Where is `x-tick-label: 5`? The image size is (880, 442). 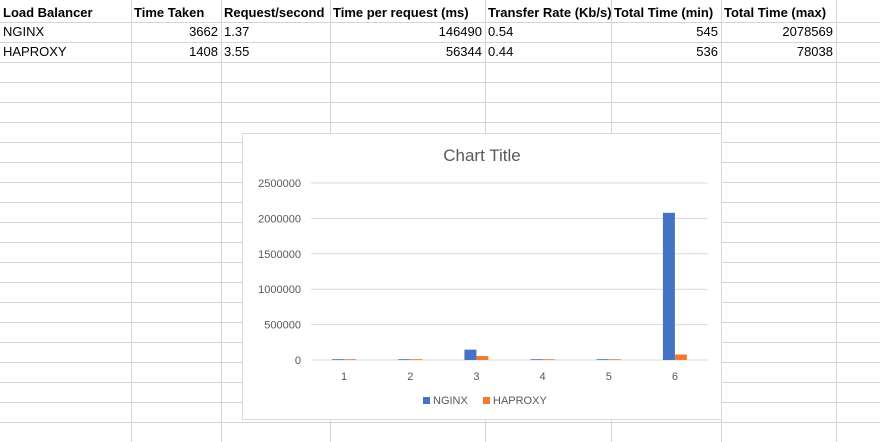
x-tick-label: 5 is located at coordinates (609, 377).